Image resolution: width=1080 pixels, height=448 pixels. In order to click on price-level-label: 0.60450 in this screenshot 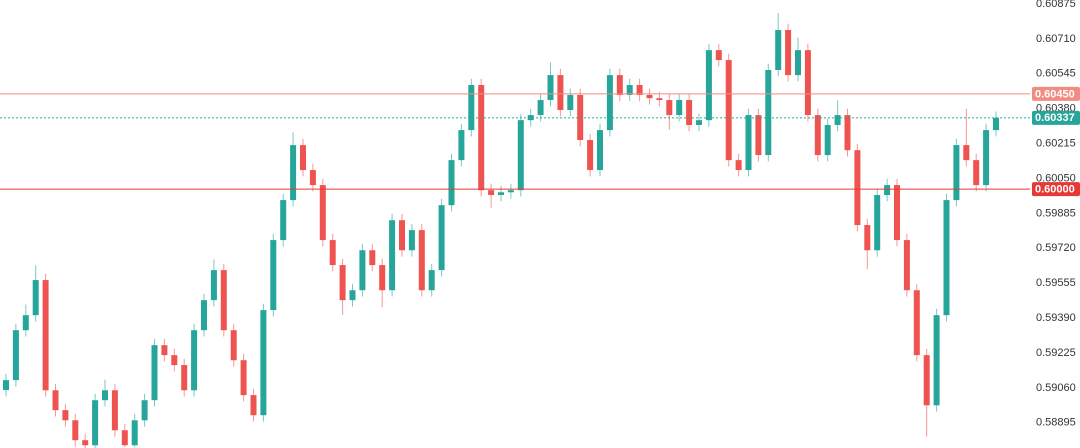, I will do `click(1055, 94)`.